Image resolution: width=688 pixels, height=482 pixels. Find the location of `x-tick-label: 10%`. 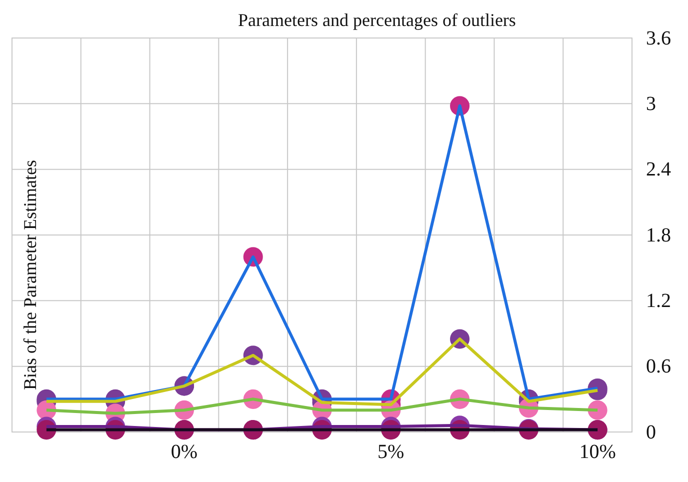

x-tick-label: 10% is located at coordinates (597, 452).